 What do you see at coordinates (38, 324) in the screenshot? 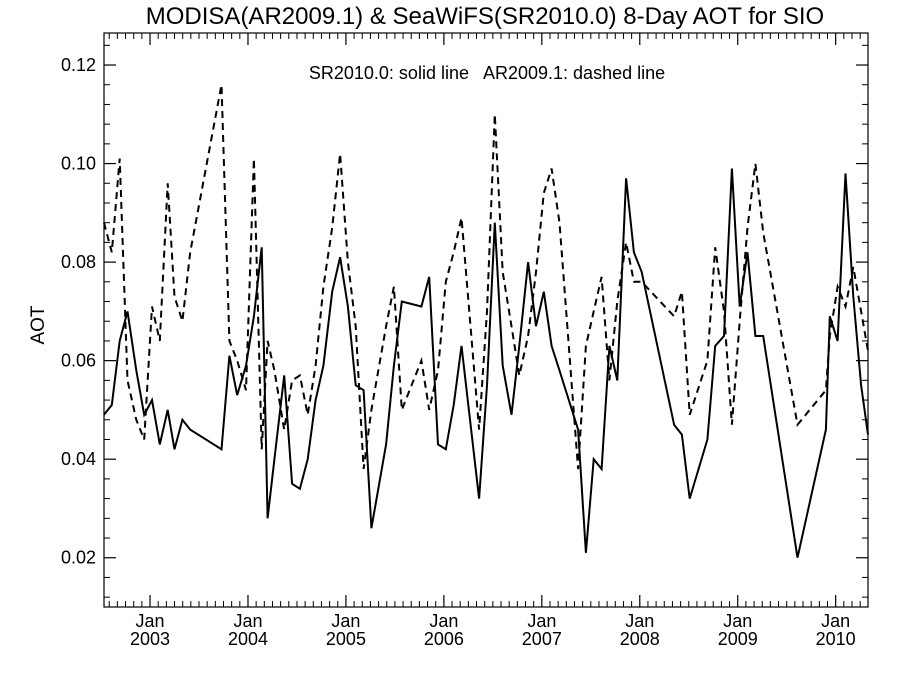
I see `y-axis-label: AOT` at bounding box center [38, 324].